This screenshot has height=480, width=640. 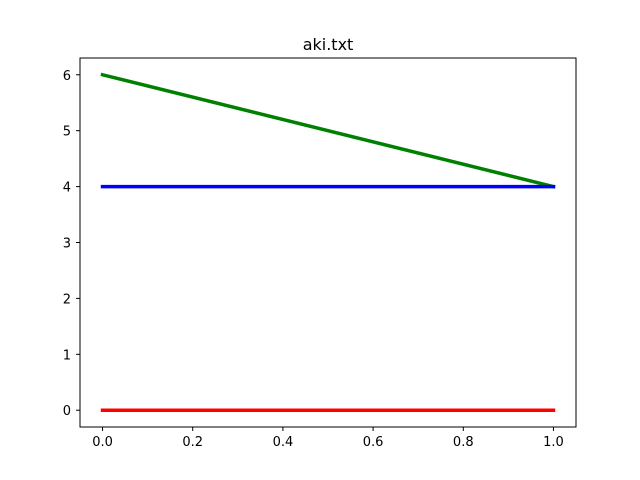 What do you see at coordinates (67, 132) in the screenshot?
I see `y-tick-label: 5` at bounding box center [67, 132].